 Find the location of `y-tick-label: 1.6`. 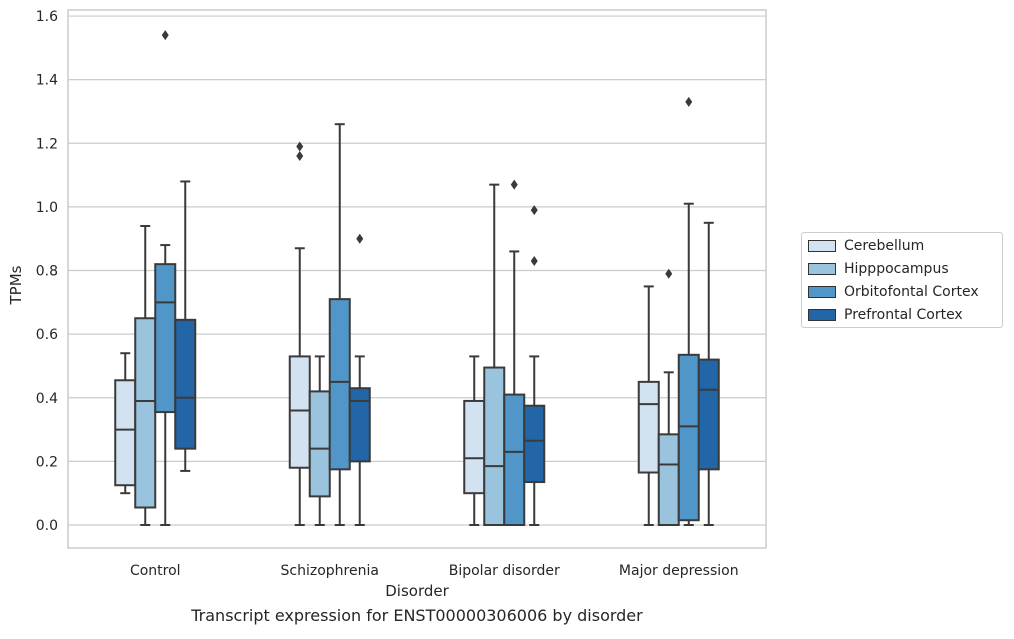

y-tick-label: 1.6 is located at coordinates (47, 17).